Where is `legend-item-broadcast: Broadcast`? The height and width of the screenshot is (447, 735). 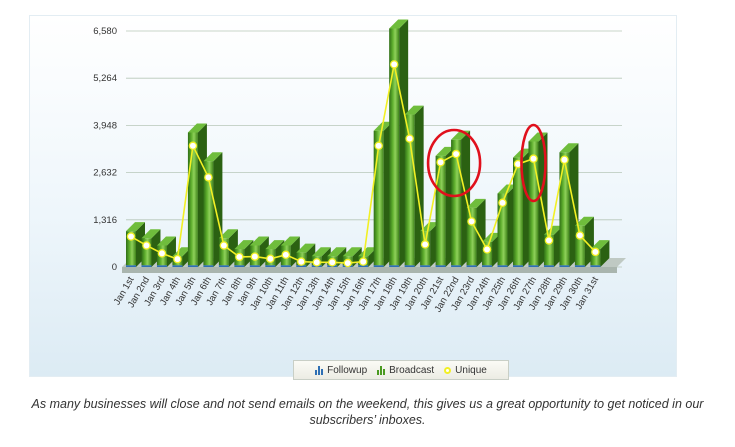 legend-item-broadcast: Broadcast is located at coordinates (405, 370).